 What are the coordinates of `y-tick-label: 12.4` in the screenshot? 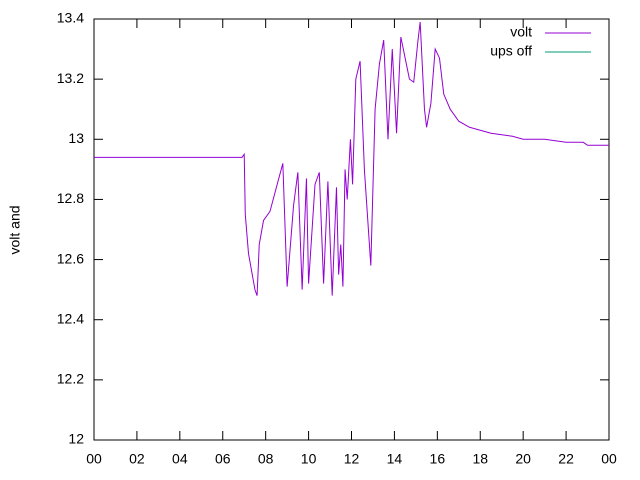 It's located at (70, 318).